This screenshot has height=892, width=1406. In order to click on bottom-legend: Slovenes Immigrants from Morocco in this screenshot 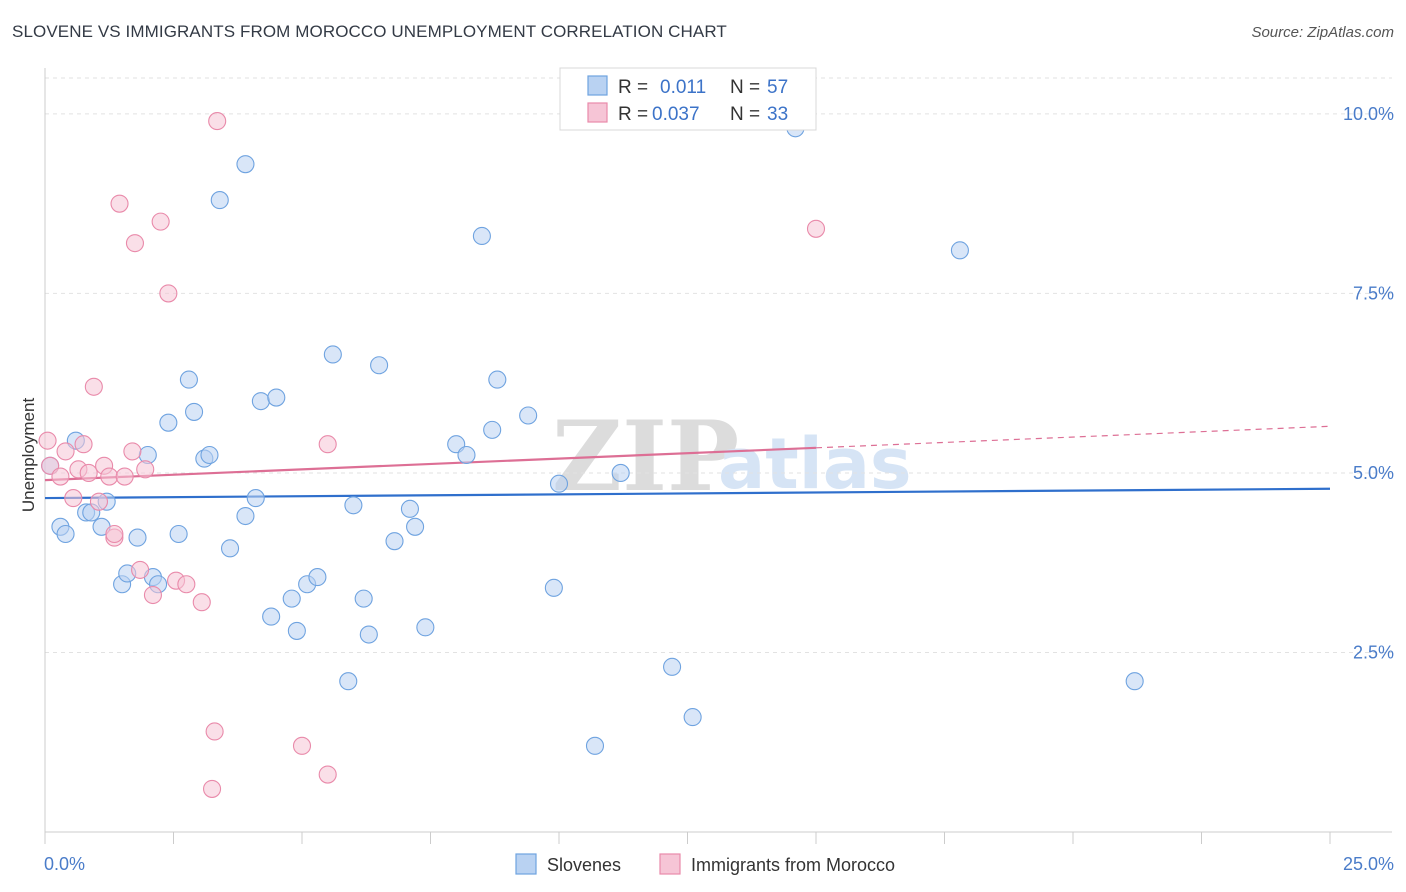, I will do `click(705, 864)`.